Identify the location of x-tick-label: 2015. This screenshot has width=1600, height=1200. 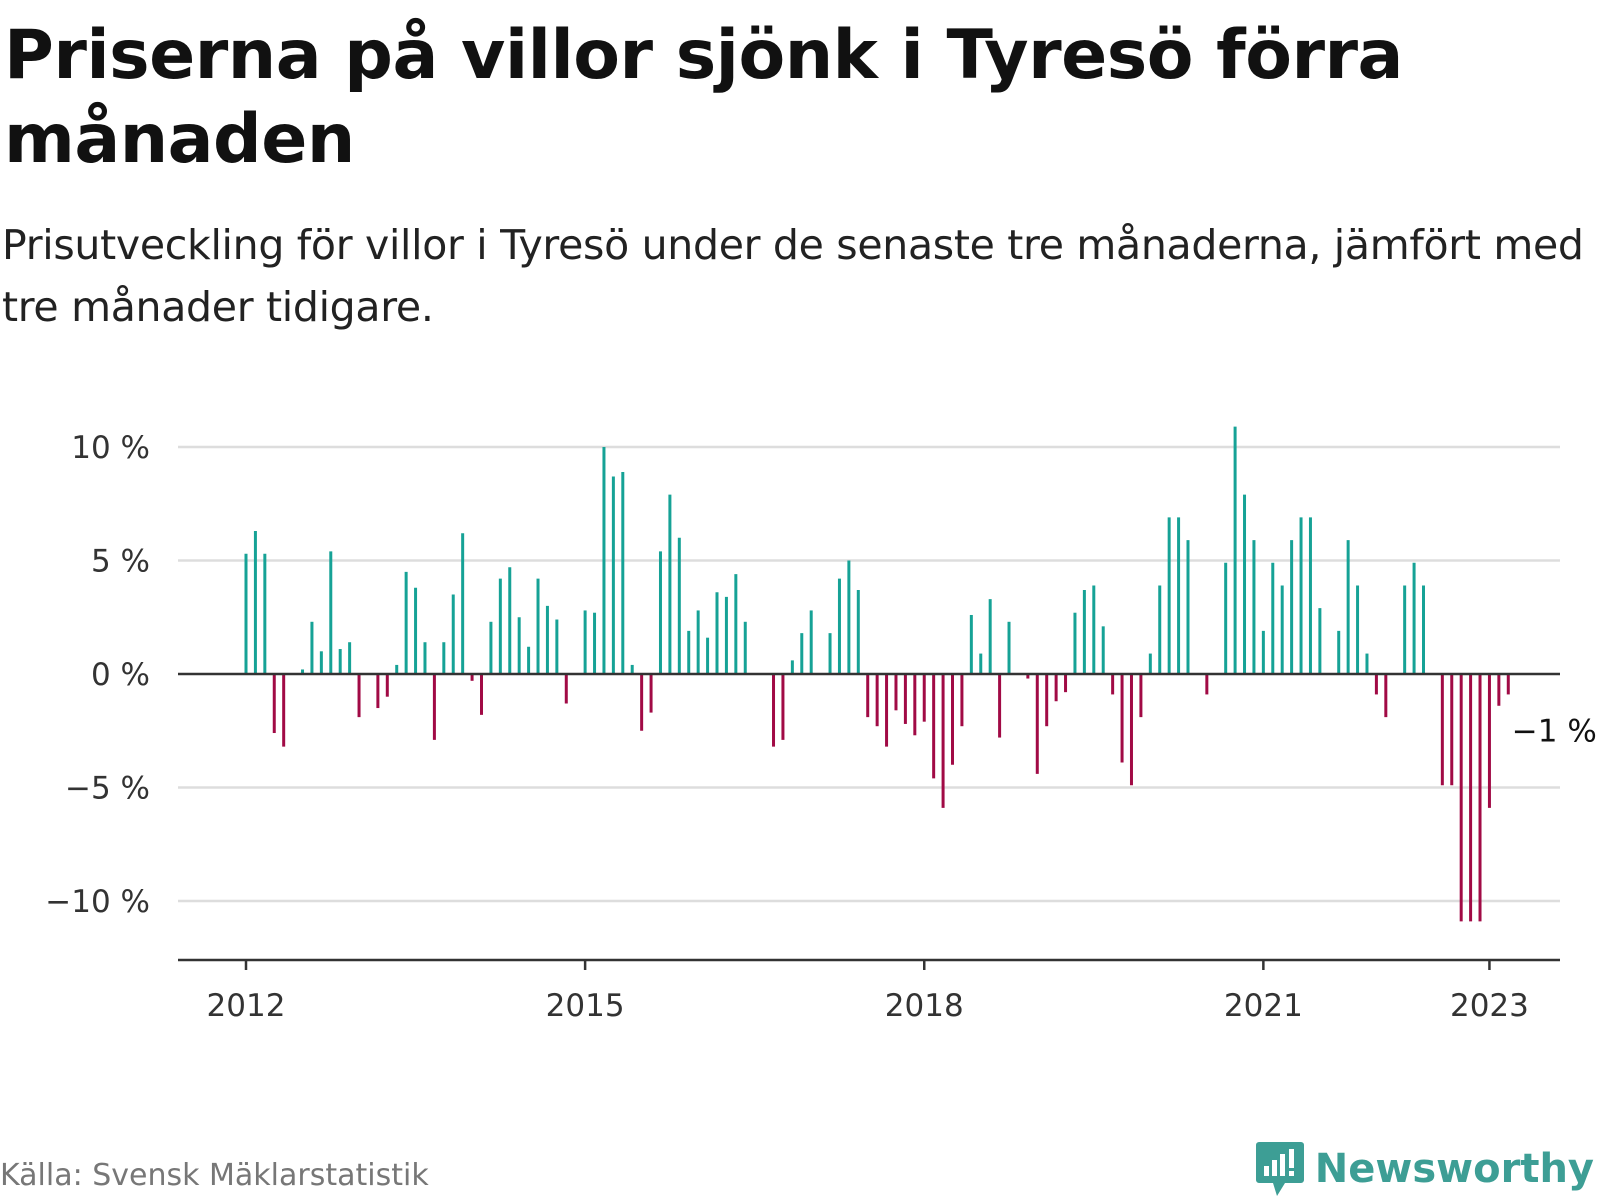
(585, 1006).